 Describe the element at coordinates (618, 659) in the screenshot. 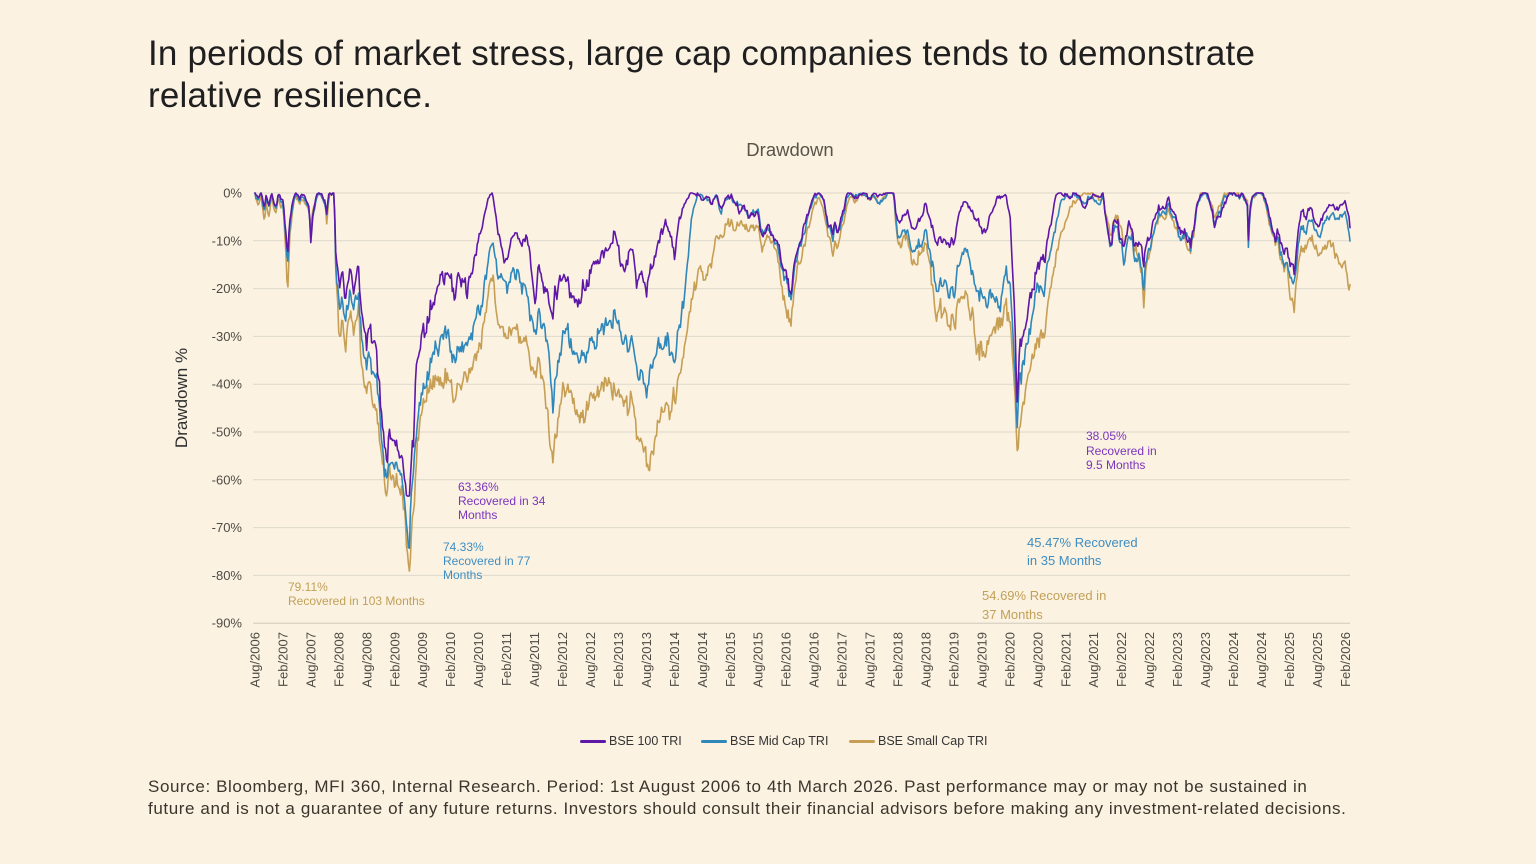

I see `svg-text: Feb/2013` at that location.